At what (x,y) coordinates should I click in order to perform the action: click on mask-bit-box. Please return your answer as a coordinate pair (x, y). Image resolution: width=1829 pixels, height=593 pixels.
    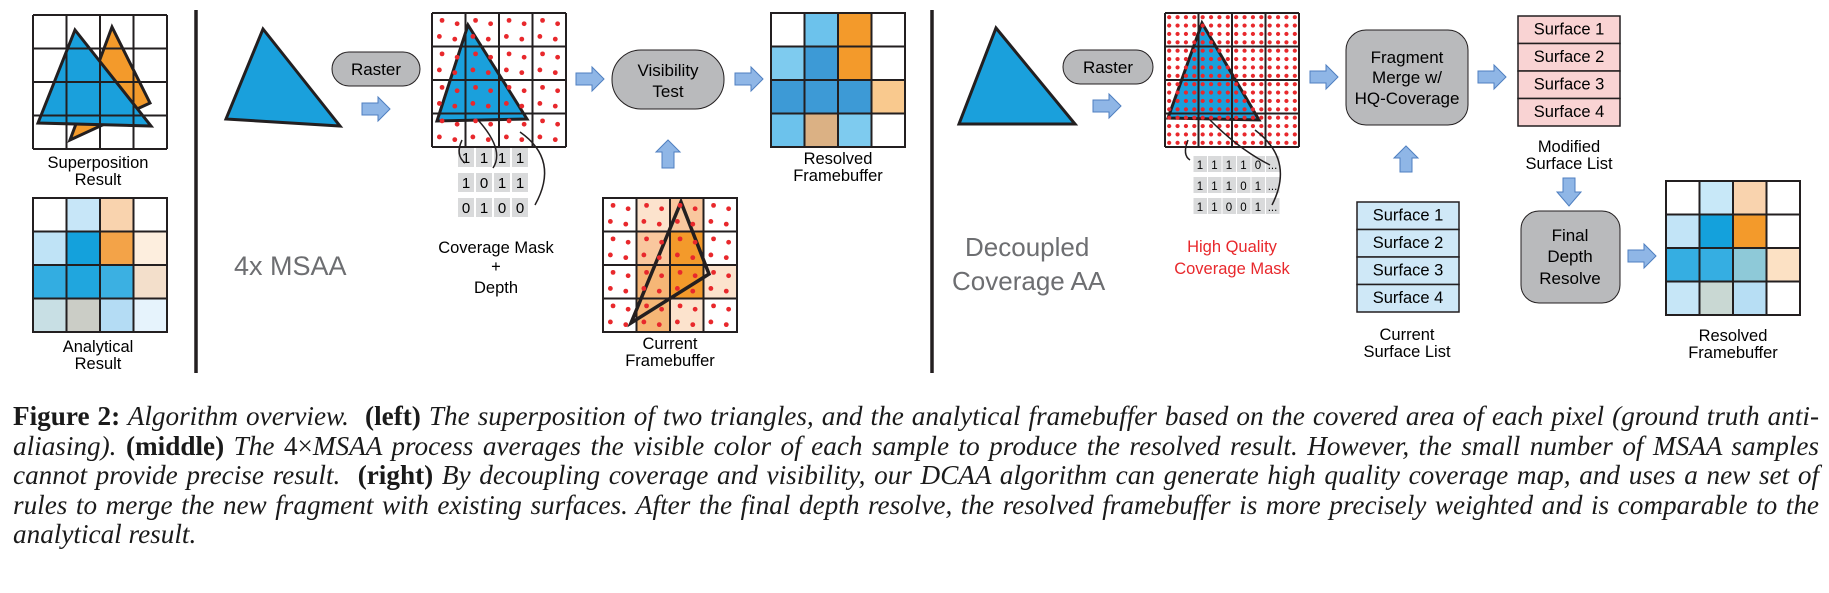
    Looking at the image, I should click on (520, 182).